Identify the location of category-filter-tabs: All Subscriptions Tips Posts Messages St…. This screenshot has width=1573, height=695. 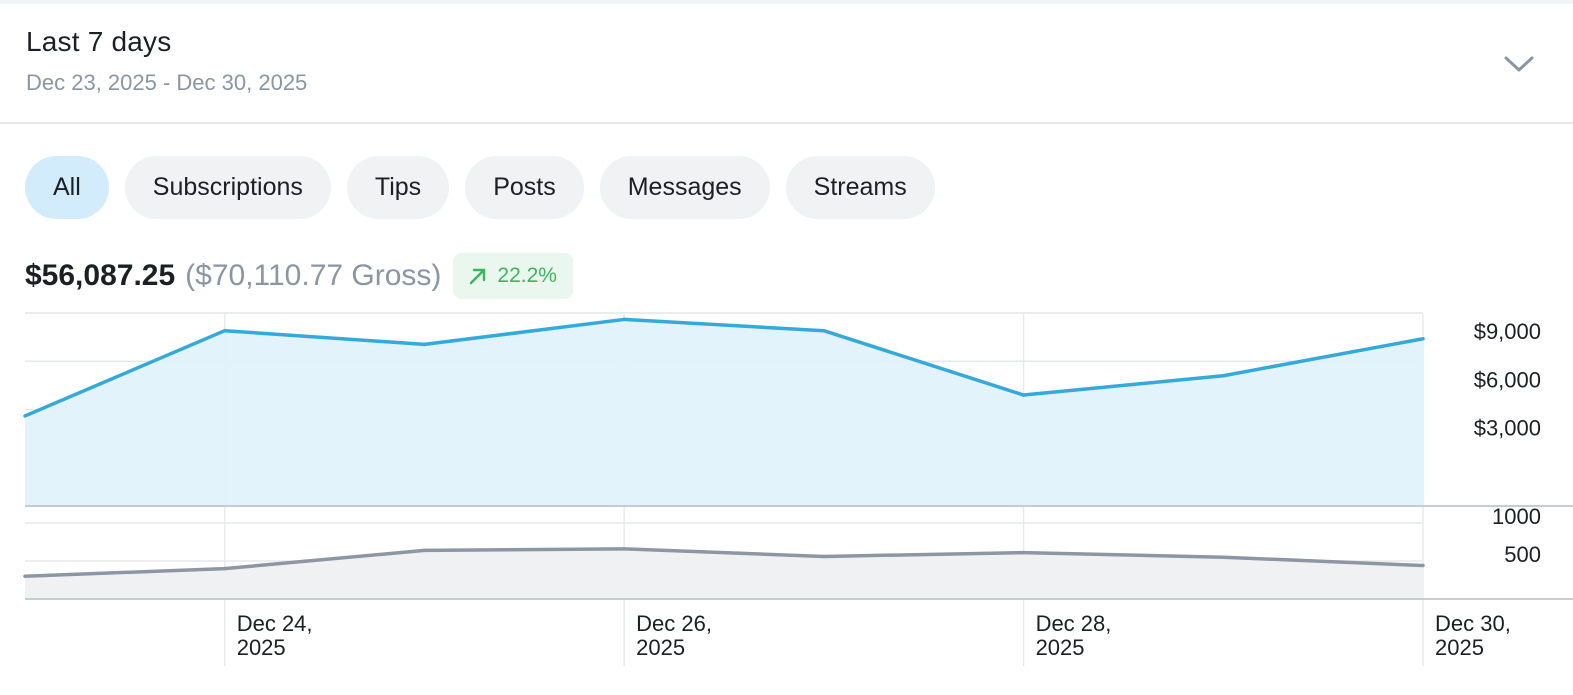
(480, 187).